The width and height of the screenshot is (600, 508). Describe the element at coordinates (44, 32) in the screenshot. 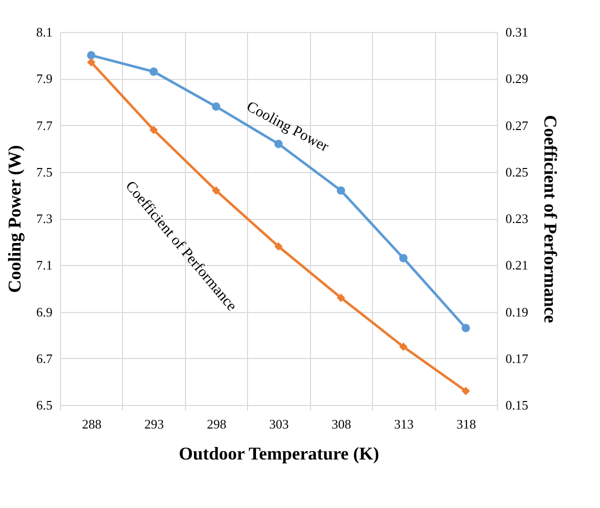

I see `y-tick-label: 8.1` at that location.